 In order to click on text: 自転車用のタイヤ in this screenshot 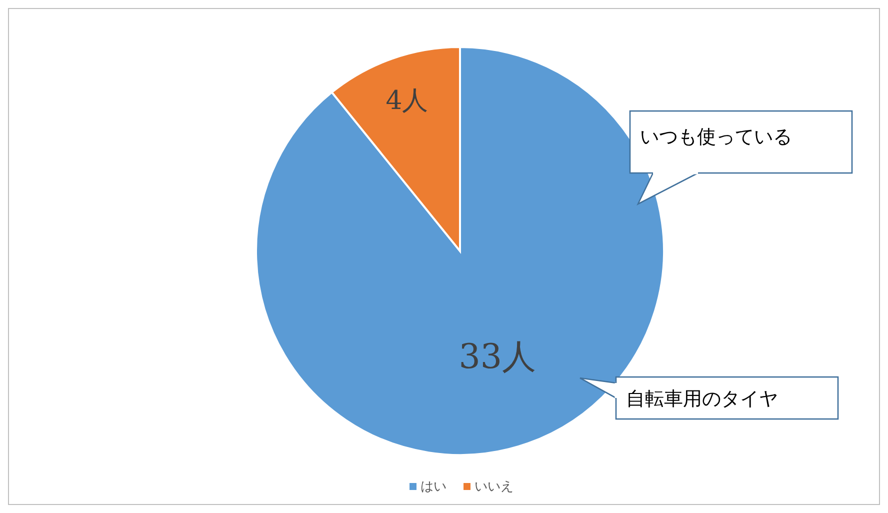, I will do `click(702, 399)`.